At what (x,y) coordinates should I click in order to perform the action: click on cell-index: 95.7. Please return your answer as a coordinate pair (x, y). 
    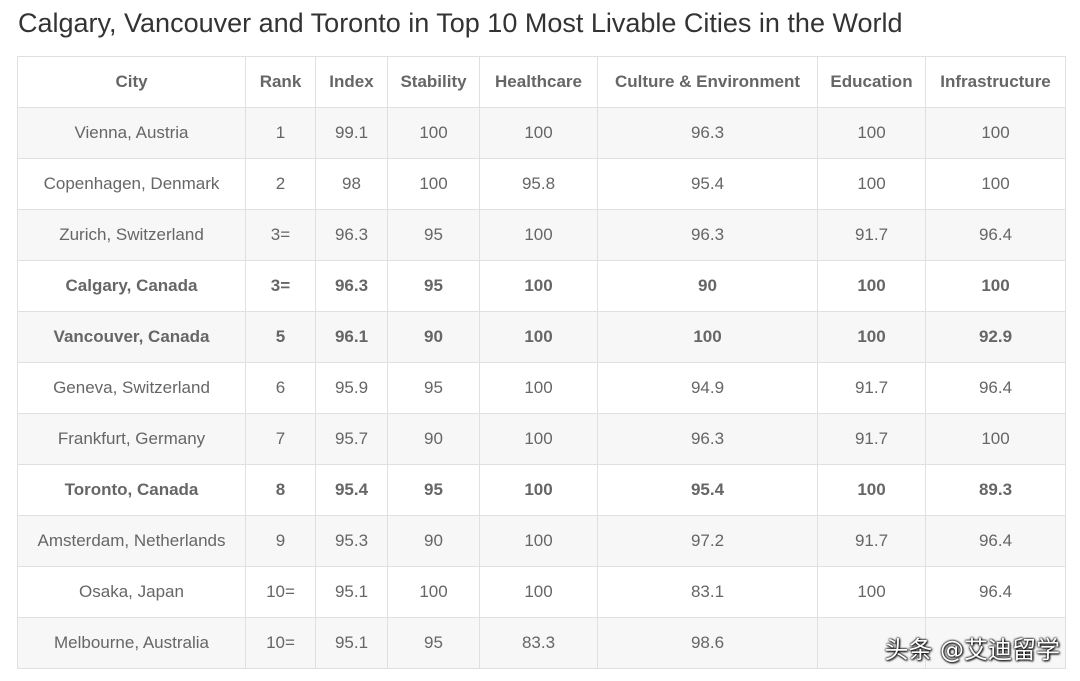
    Looking at the image, I should click on (351, 439).